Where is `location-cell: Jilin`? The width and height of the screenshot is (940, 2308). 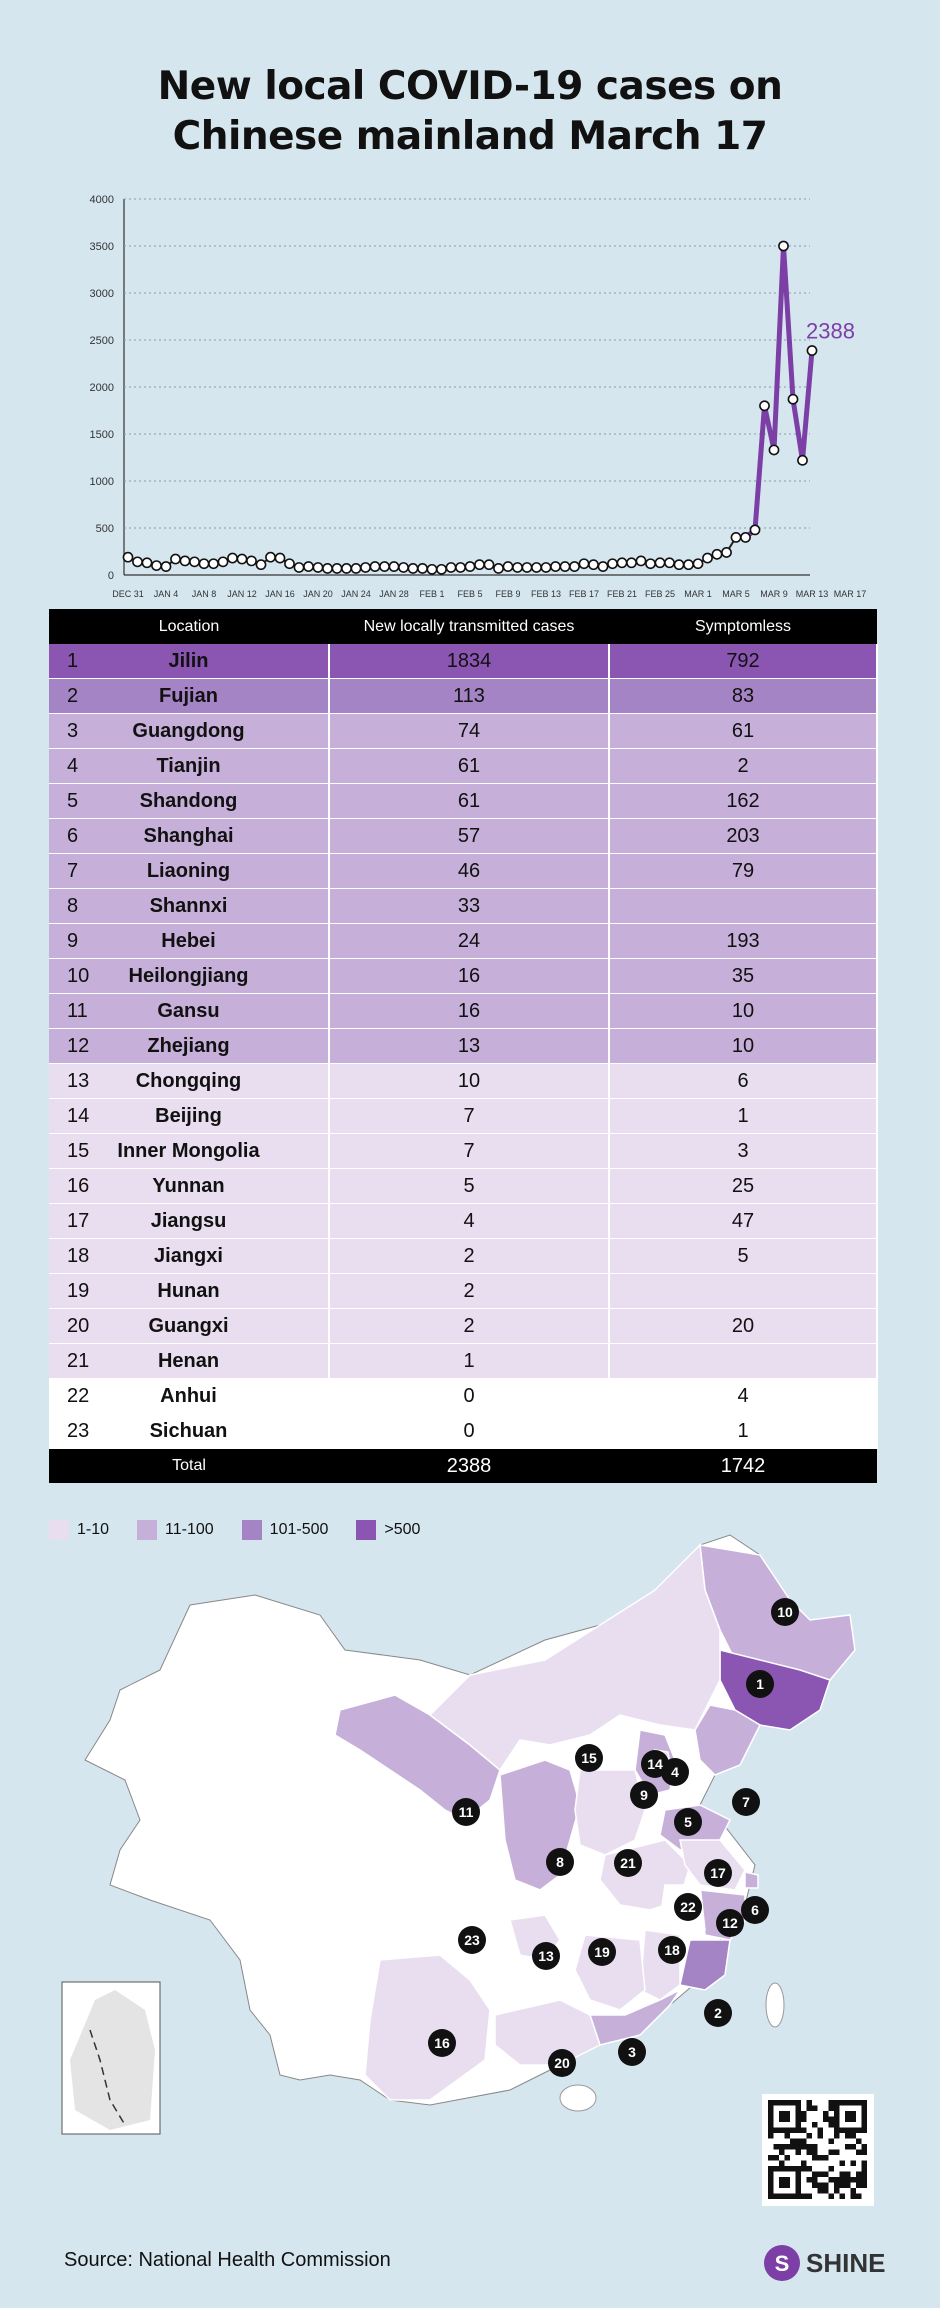 location-cell: Jilin is located at coordinates (188, 661).